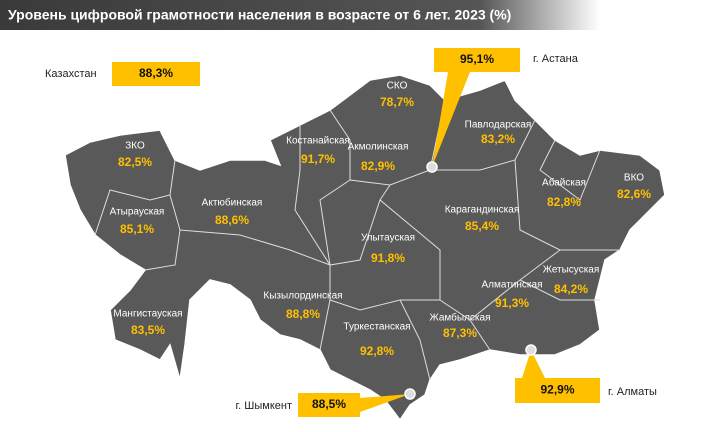 This screenshot has width=702, height=432. What do you see at coordinates (135, 162) in the screenshot?
I see `region-value: 82,5%` at bounding box center [135, 162].